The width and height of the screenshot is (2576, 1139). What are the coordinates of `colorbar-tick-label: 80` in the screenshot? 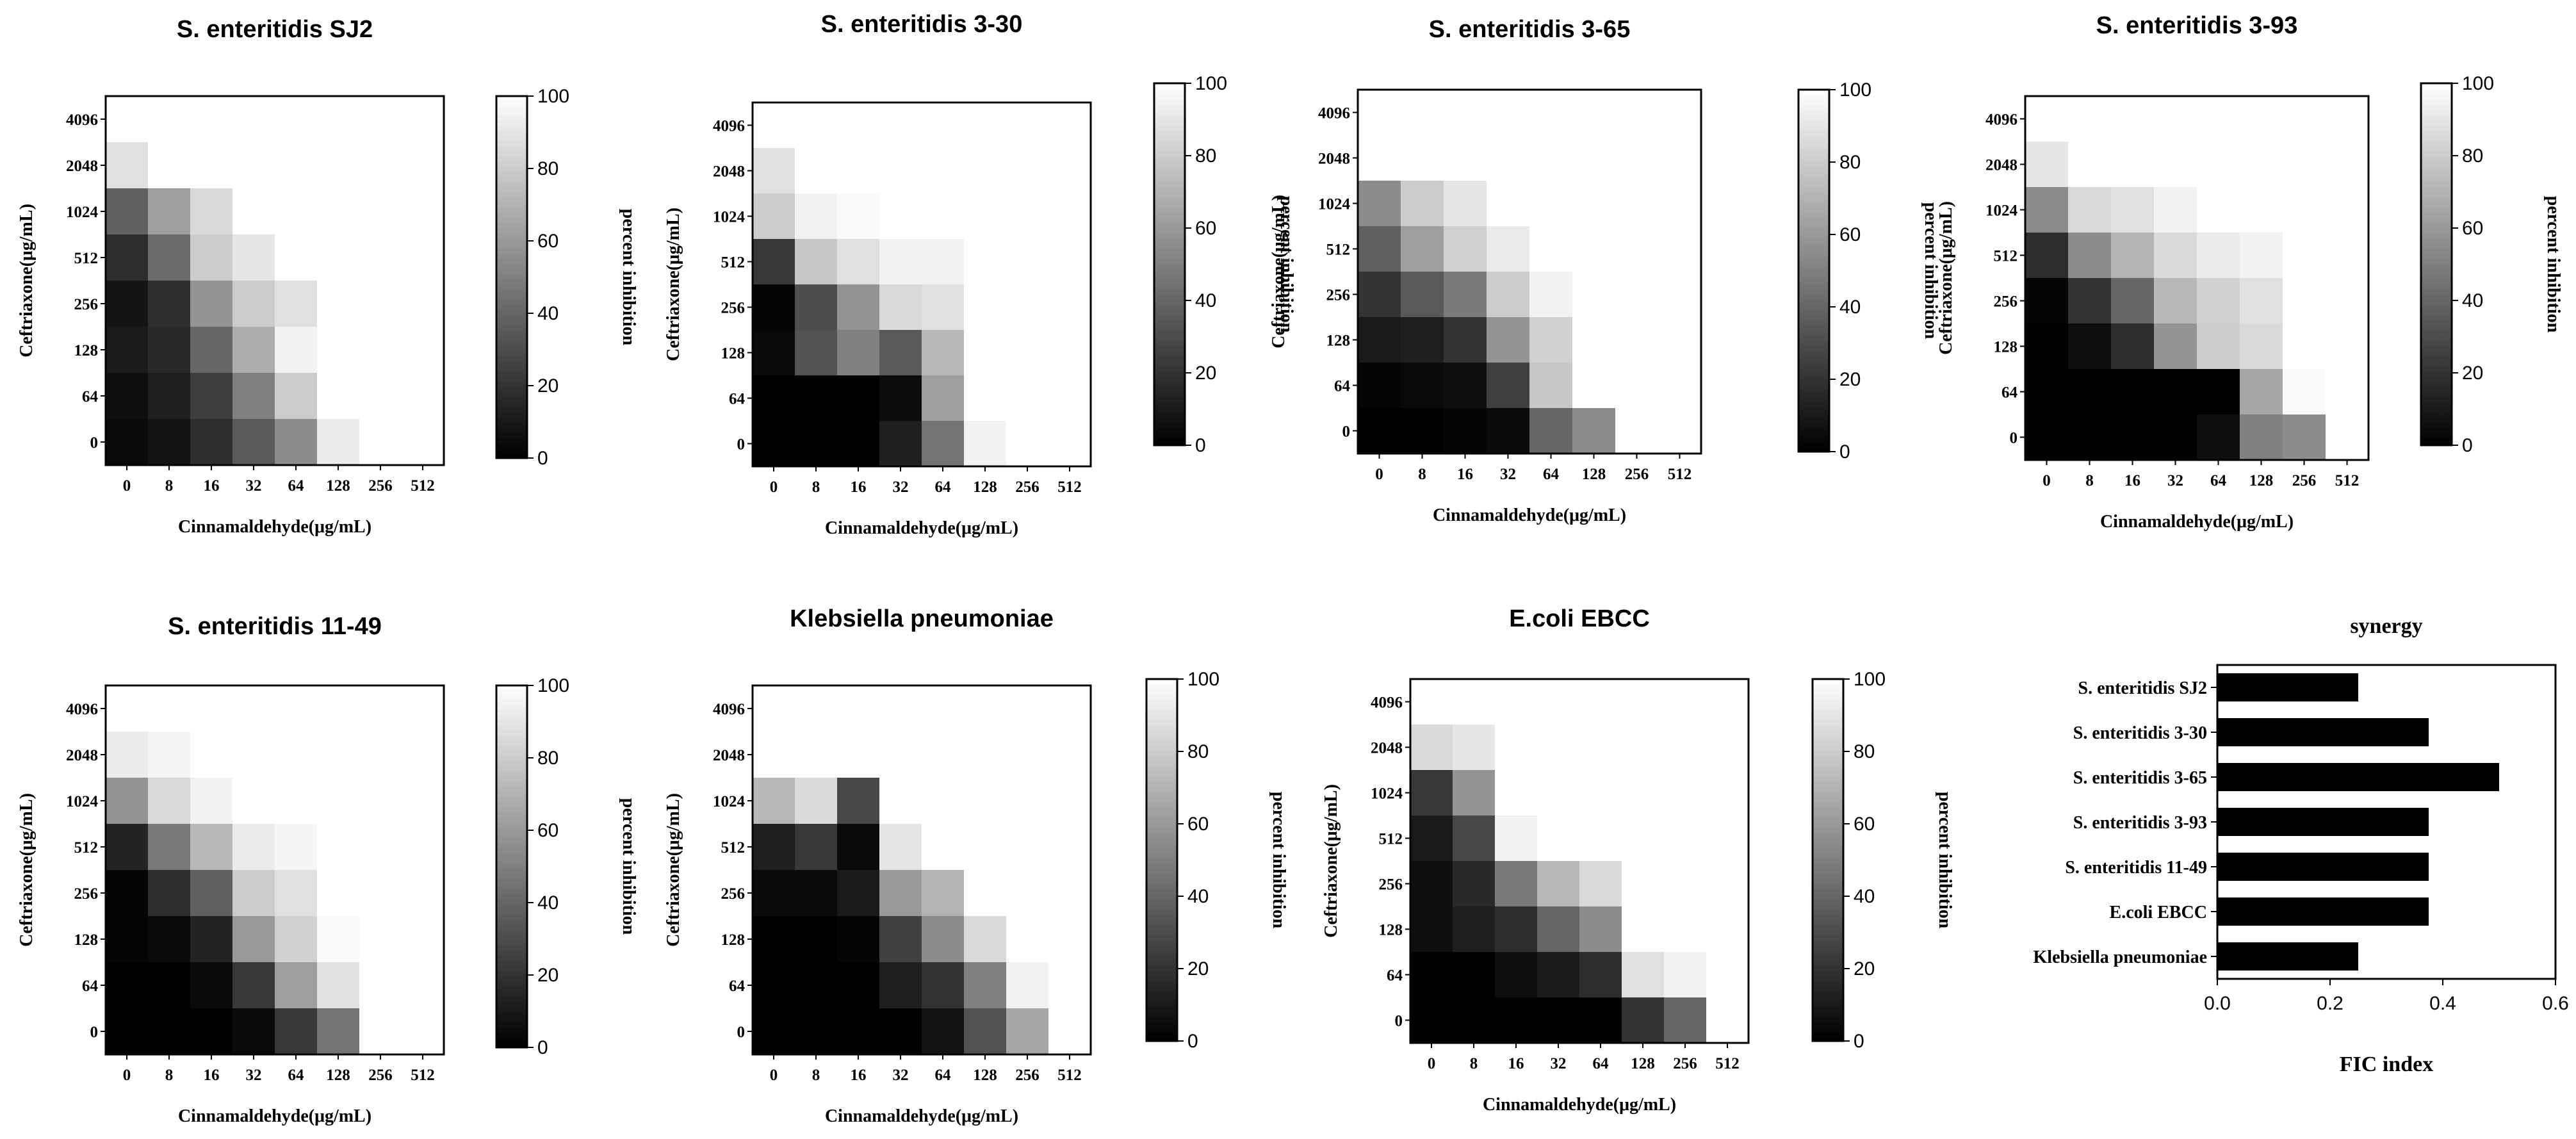 It's located at (1198, 751).